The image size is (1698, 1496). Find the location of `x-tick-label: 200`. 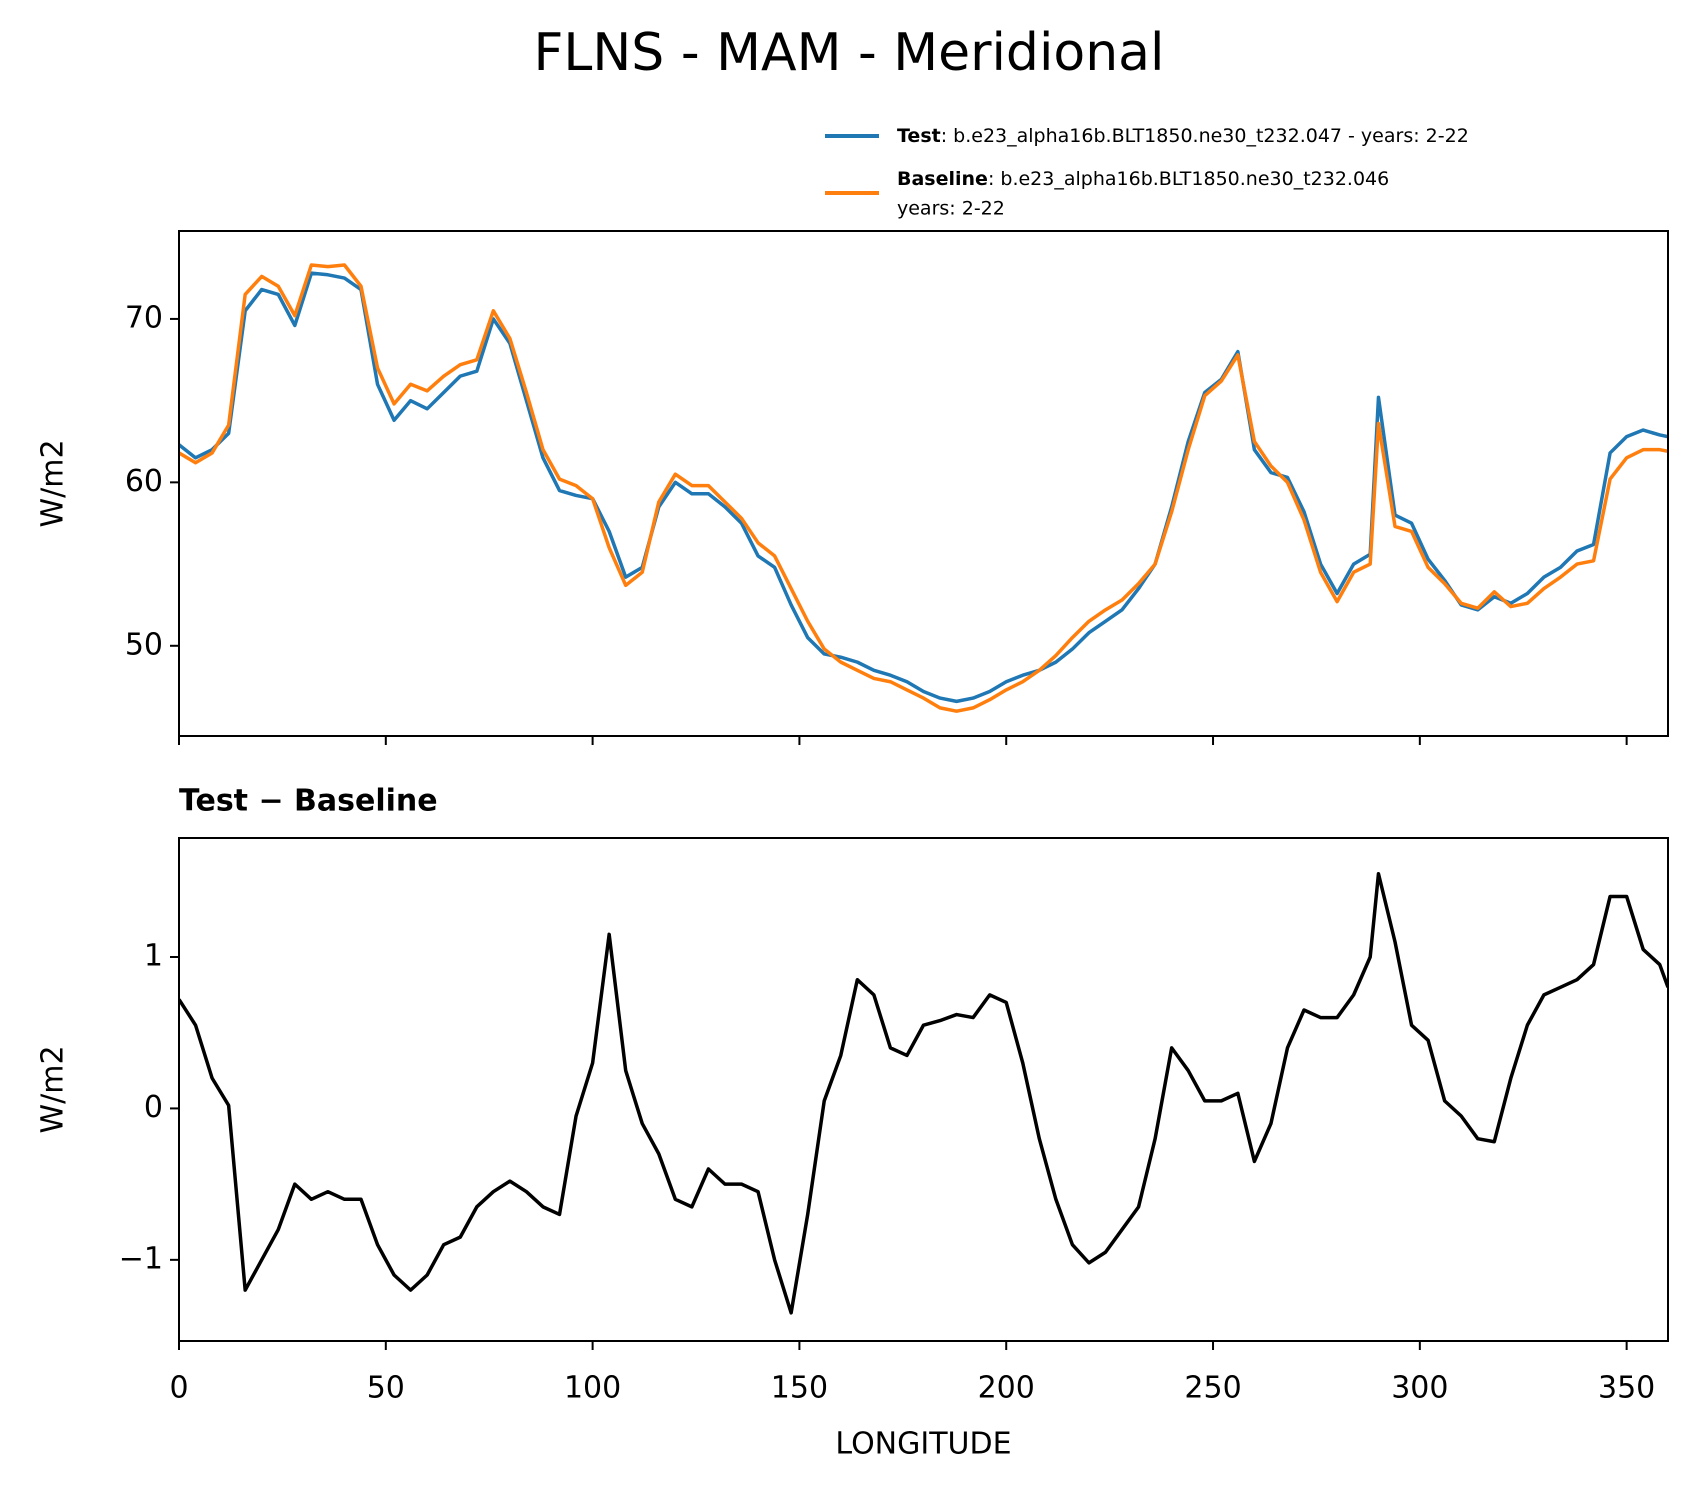

x-tick-label: 200 is located at coordinates (1006, 1388).